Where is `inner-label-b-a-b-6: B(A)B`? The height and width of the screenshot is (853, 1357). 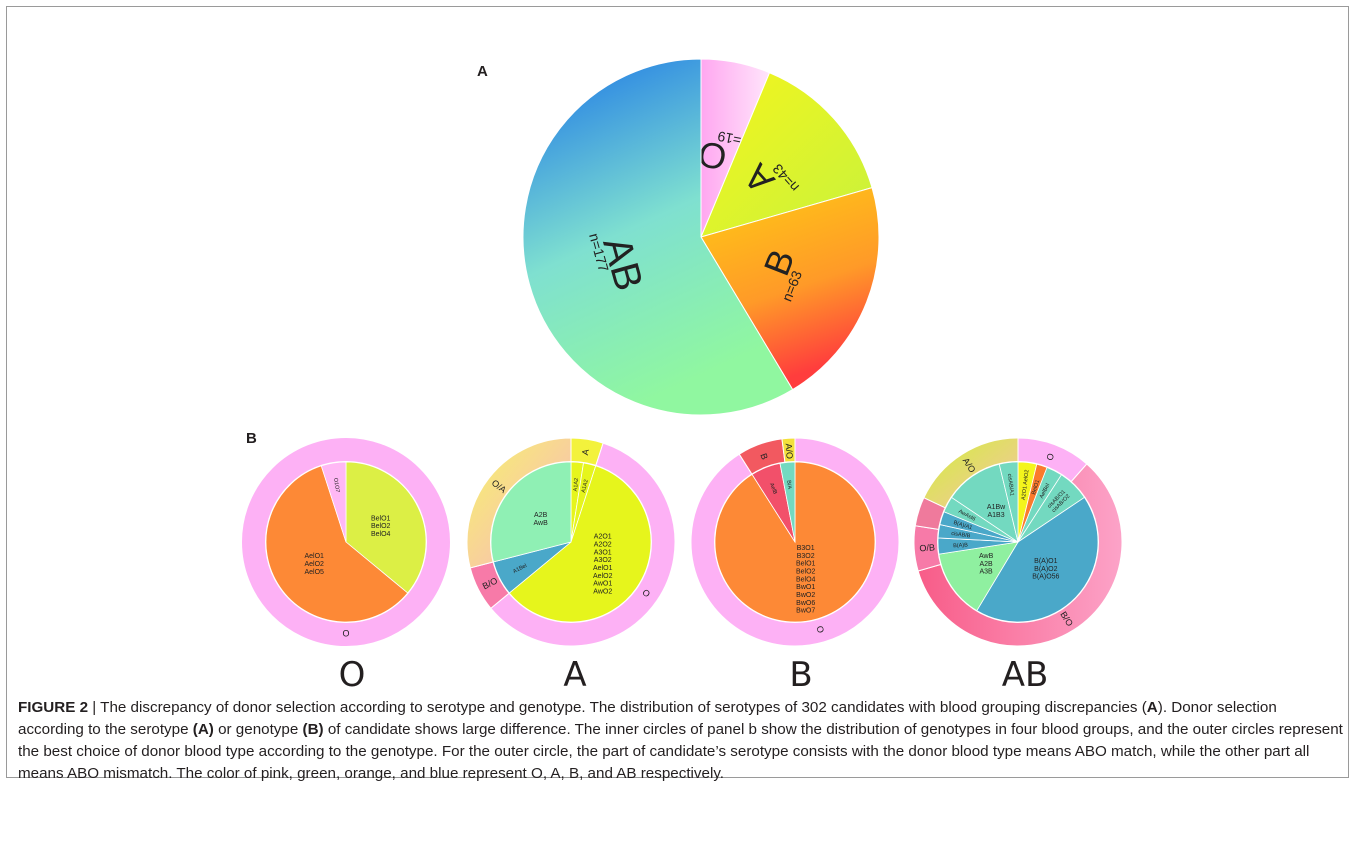 inner-label-b-a-b-6: B(A)B is located at coordinates (960, 545).